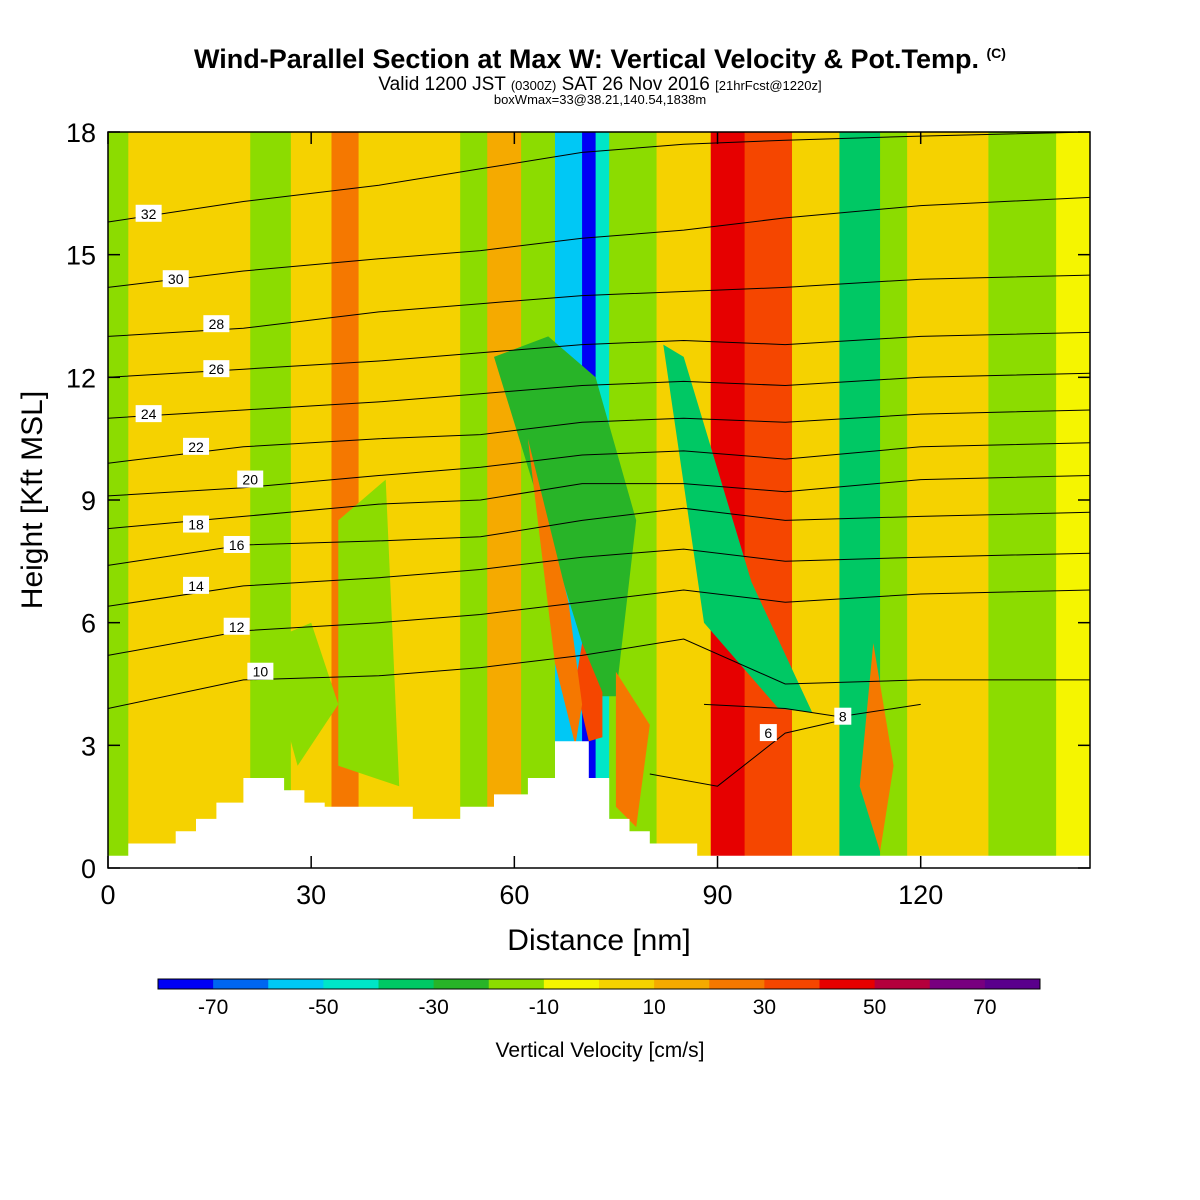  I want to click on y-tick-label-9: 9, so click(88, 501).